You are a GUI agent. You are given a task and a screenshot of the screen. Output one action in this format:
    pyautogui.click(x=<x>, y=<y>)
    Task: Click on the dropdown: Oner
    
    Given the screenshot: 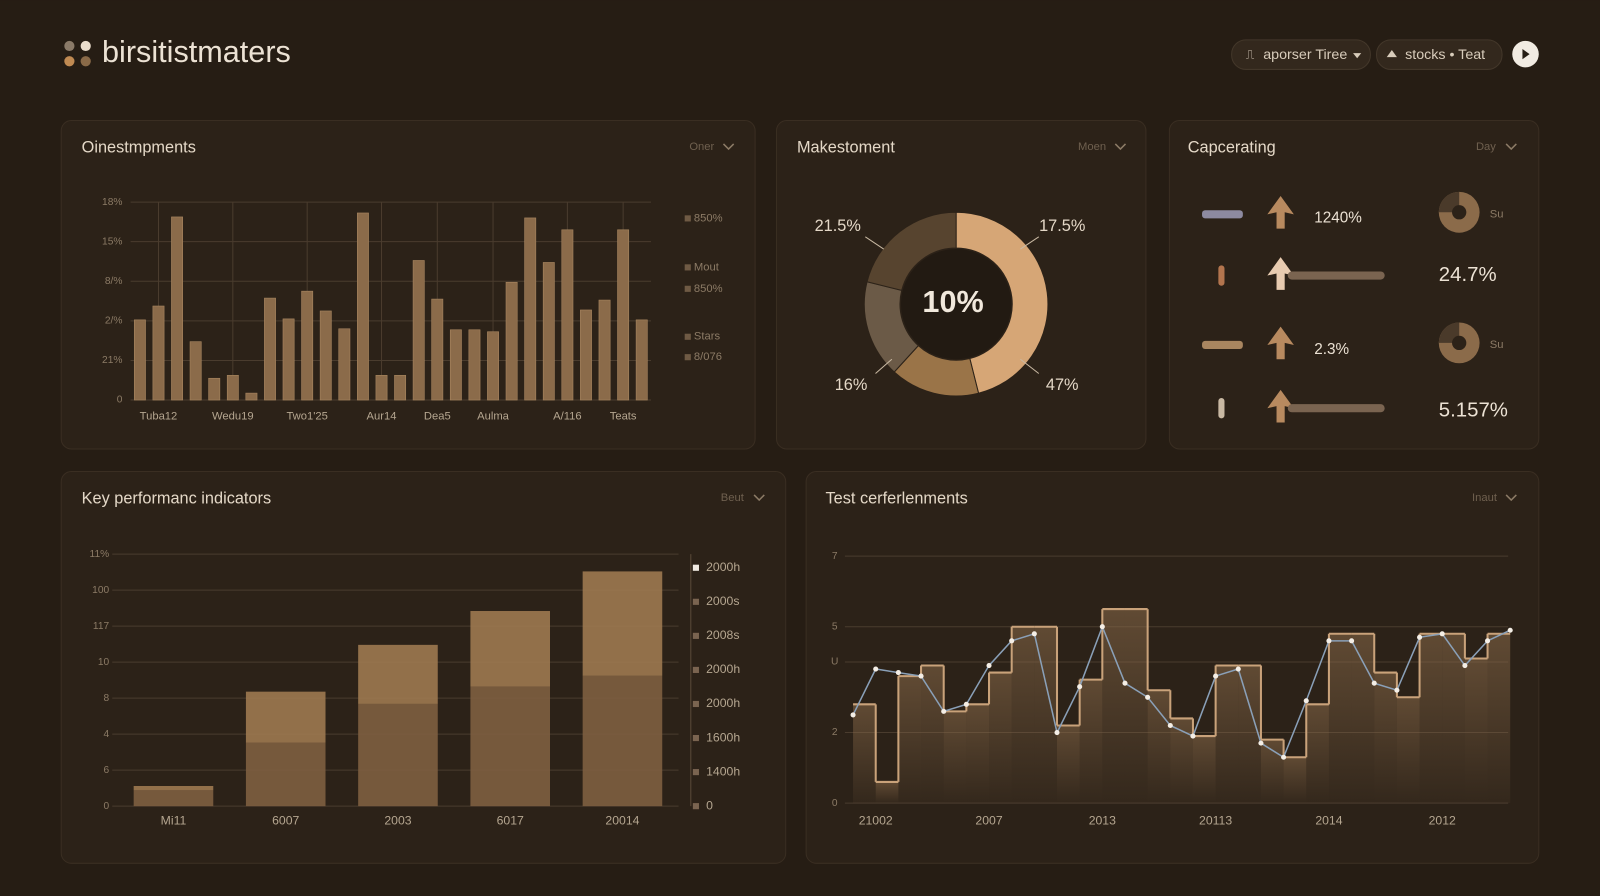 What is the action you would take?
    pyautogui.click(x=712, y=147)
    